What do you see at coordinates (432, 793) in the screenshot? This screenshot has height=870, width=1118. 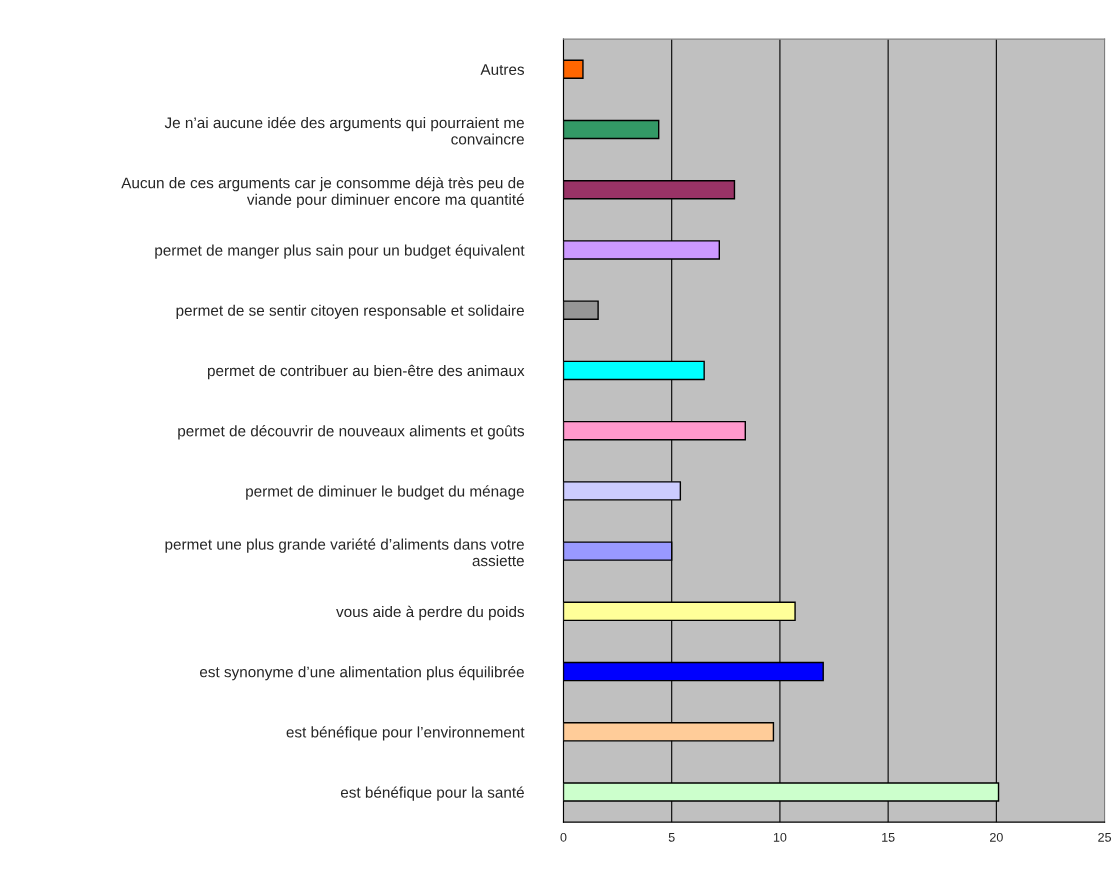 I see `y-tick-label: est bénéfique pour la santé` at bounding box center [432, 793].